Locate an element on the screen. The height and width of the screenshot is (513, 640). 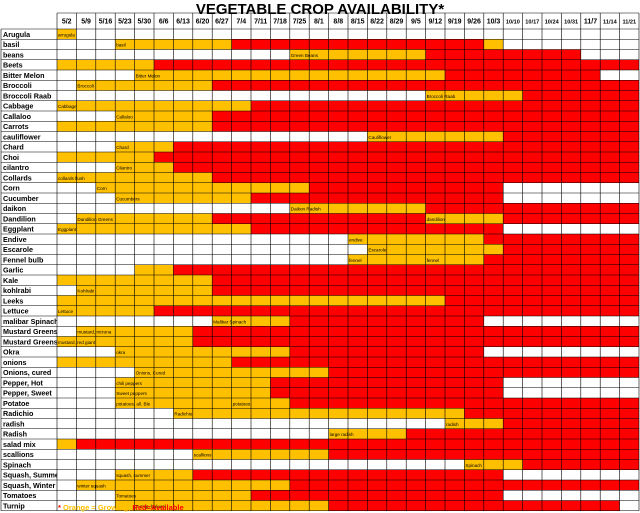
cell-annotation: Tomatoes is located at coordinates (126, 496).